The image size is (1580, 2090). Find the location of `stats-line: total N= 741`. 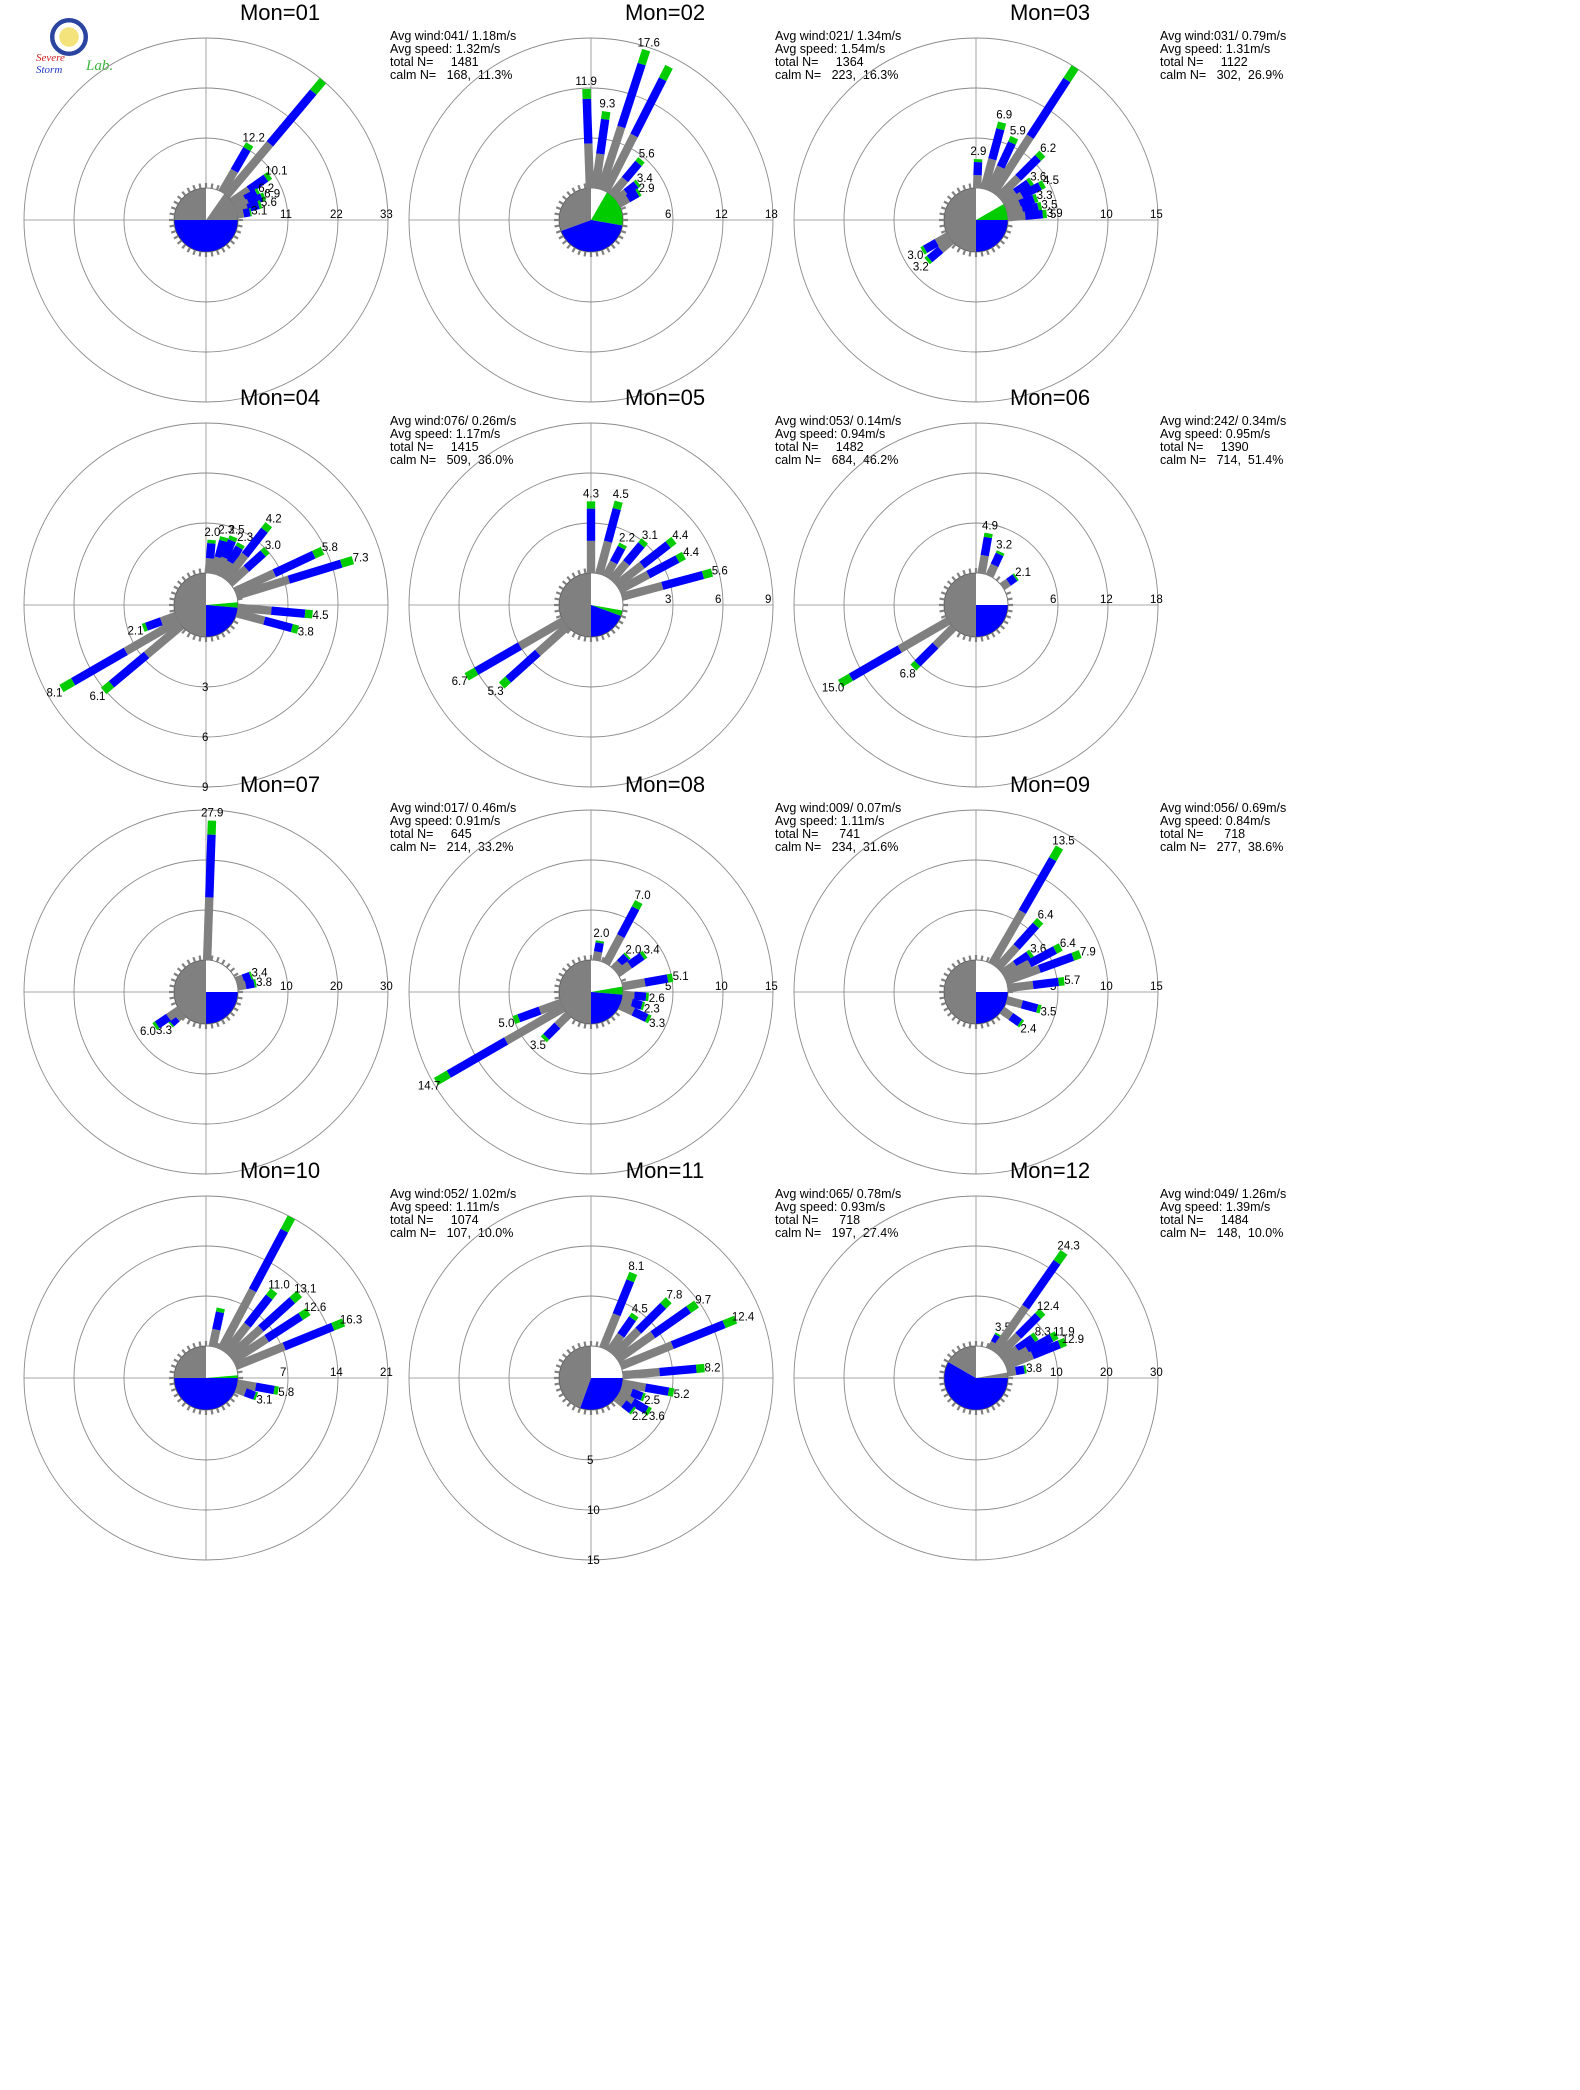

stats-line: total N= 741 is located at coordinates (818, 834).